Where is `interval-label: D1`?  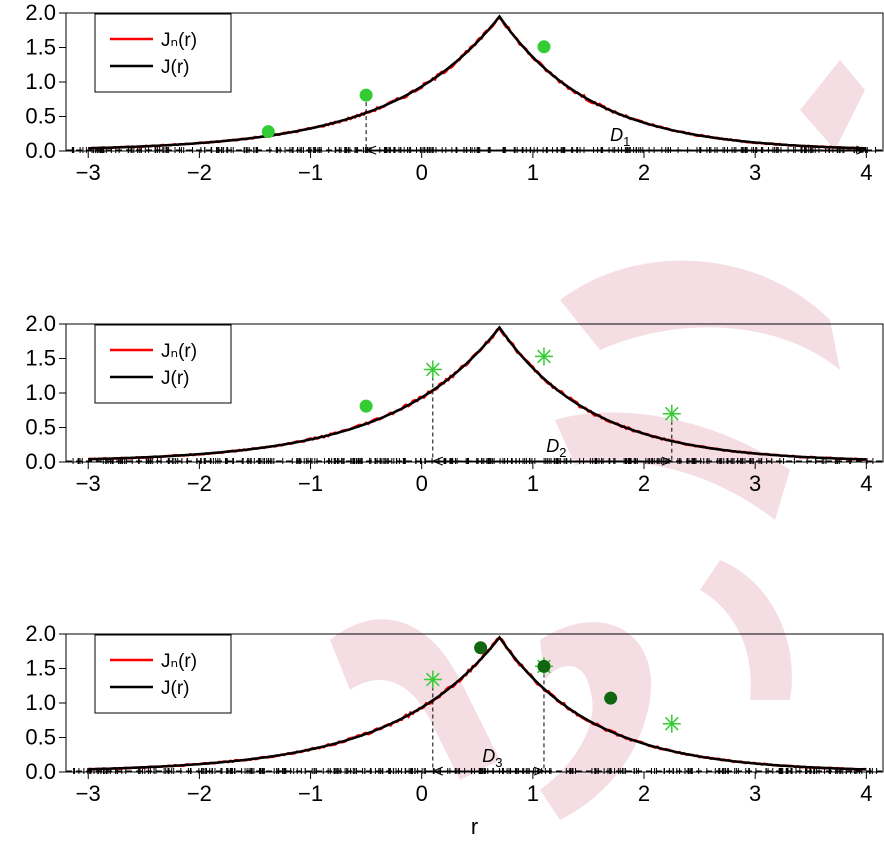
interval-label: D1 is located at coordinates (620, 137).